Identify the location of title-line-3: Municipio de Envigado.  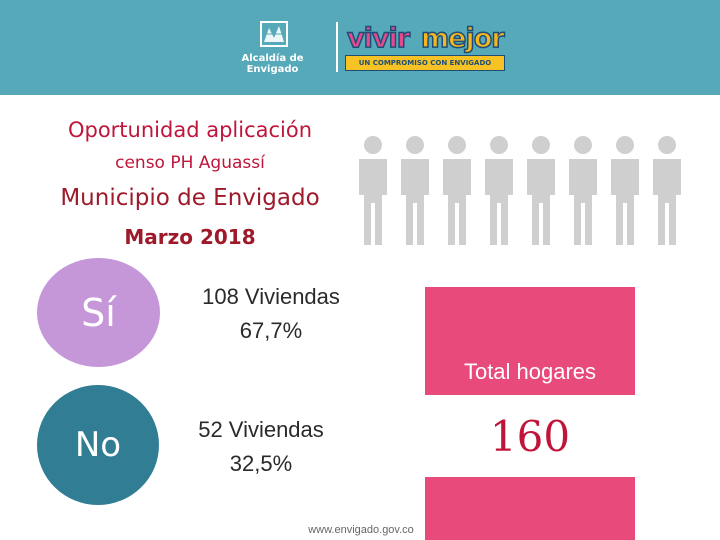
(190, 198).